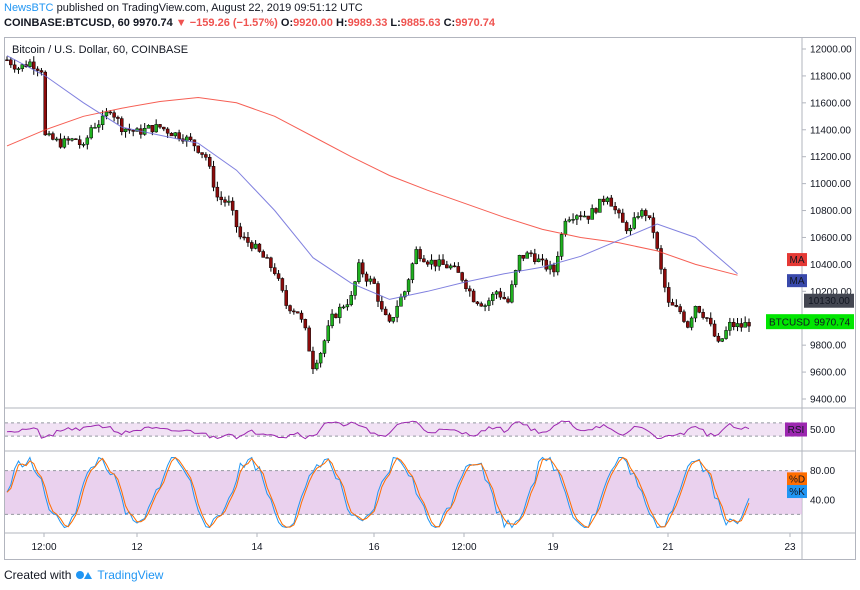 The width and height of the screenshot is (860, 590). I want to click on rsi-flag: RSI, so click(796, 430).